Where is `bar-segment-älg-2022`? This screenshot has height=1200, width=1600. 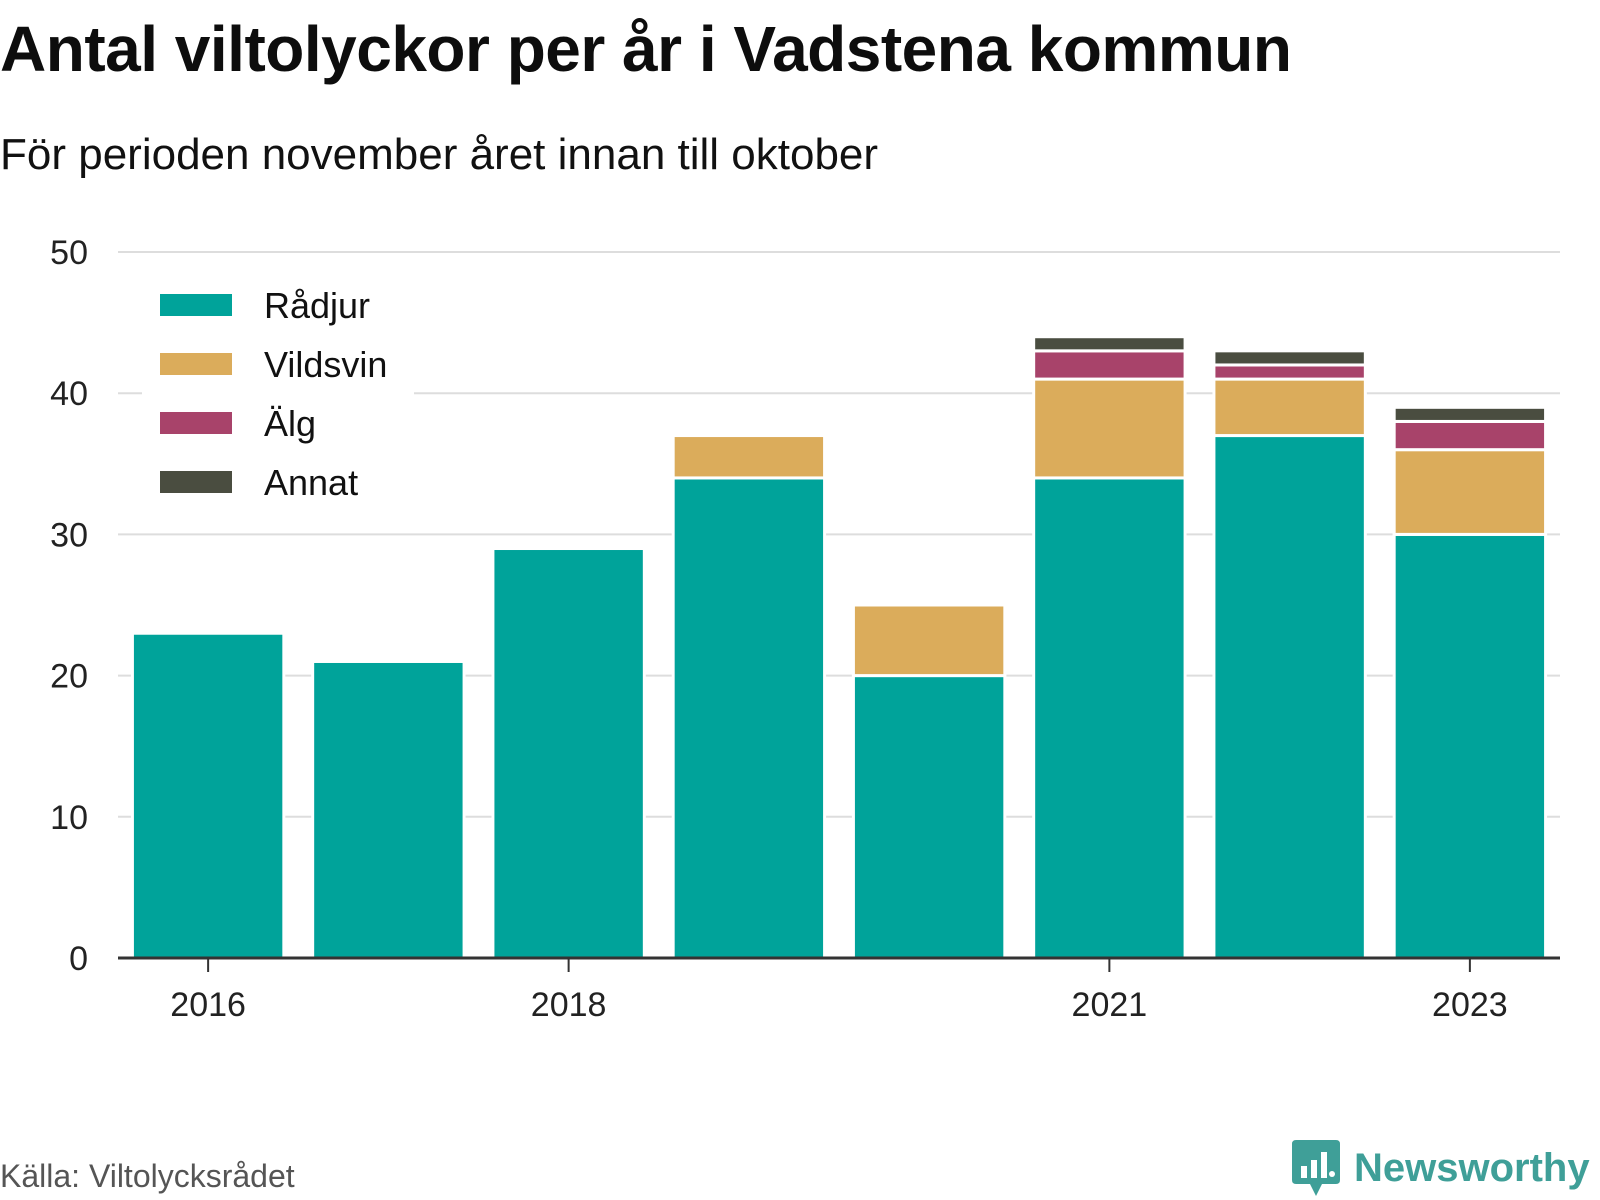
bar-segment-älg-2022 is located at coordinates (1289, 372).